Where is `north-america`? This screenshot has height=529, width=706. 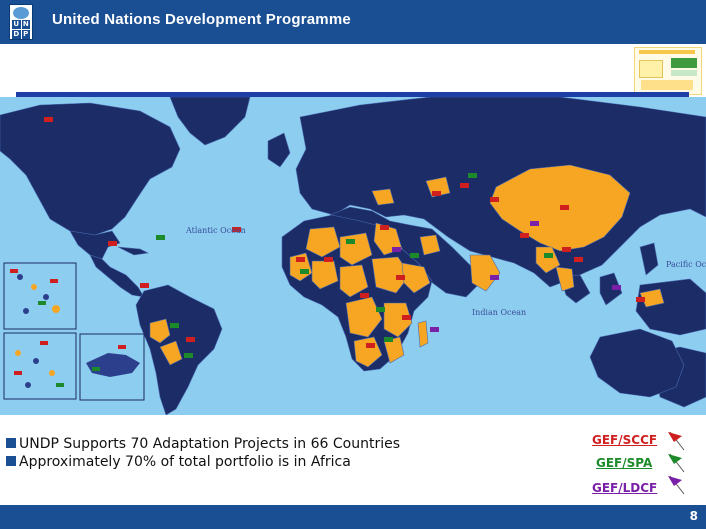 north-america is located at coordinates (125, 178).